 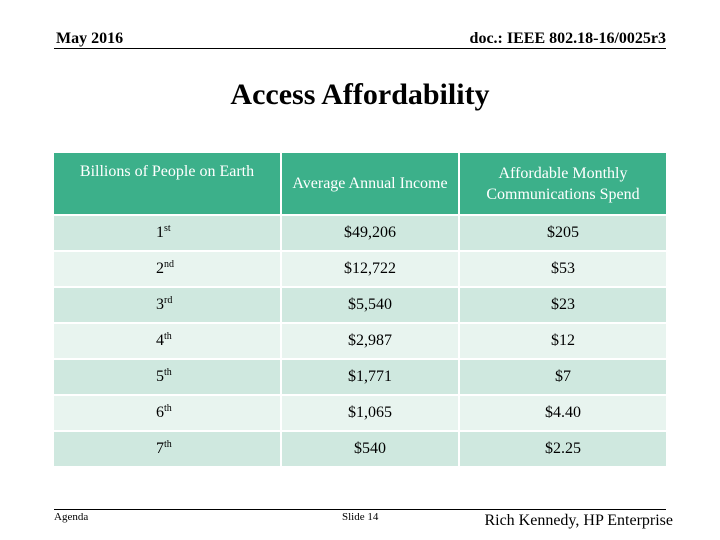 I want to click on rank-number: 4, so click(x=160, y=340).